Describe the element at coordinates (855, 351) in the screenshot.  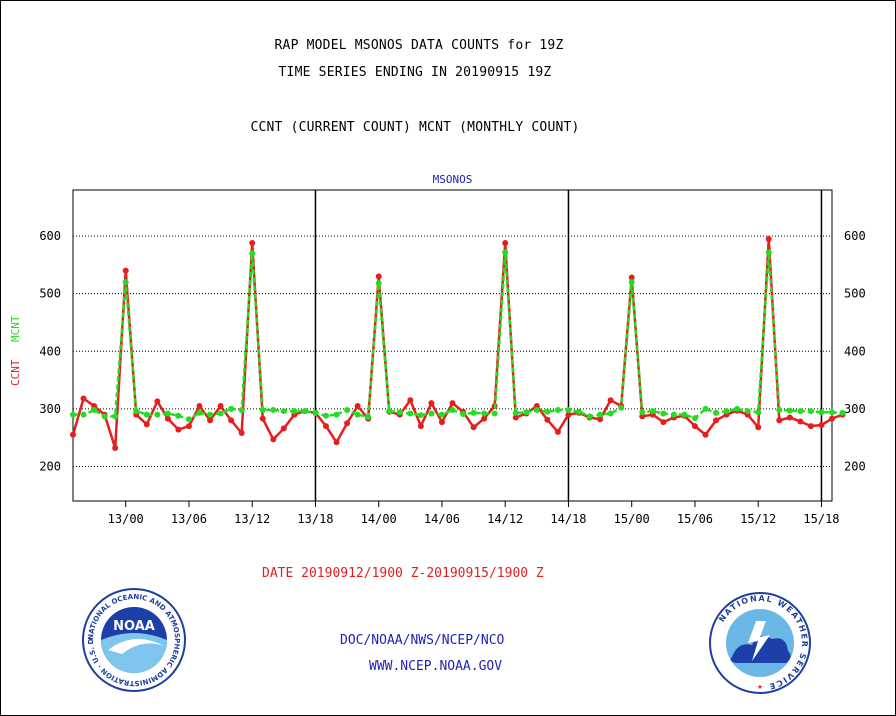
I see `y-tick-right-400: 400` at that location.